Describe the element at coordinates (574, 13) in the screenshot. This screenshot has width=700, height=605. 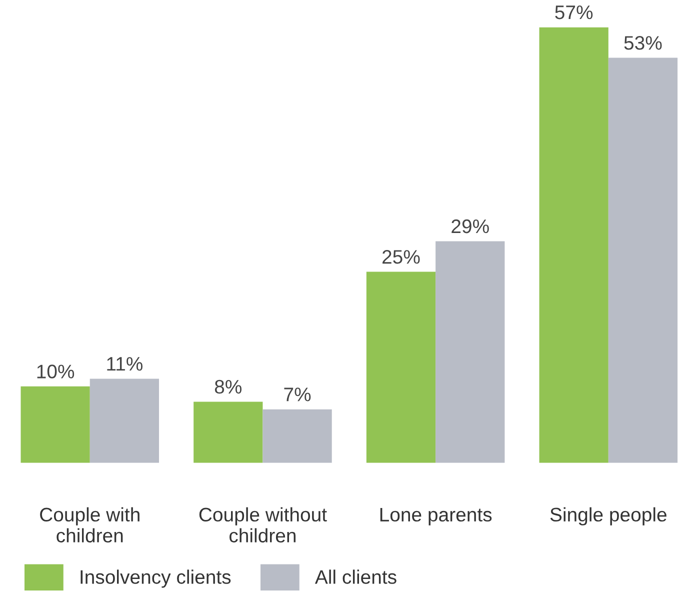
I see `data-label: 57%` at that location.